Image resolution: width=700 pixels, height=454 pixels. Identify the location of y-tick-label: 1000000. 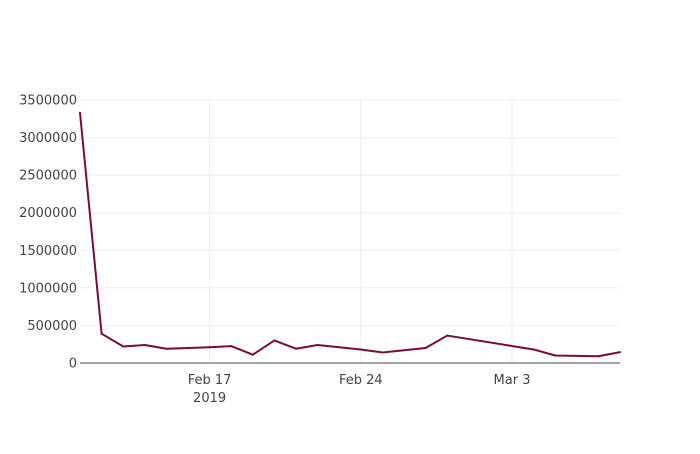
(48, 288).